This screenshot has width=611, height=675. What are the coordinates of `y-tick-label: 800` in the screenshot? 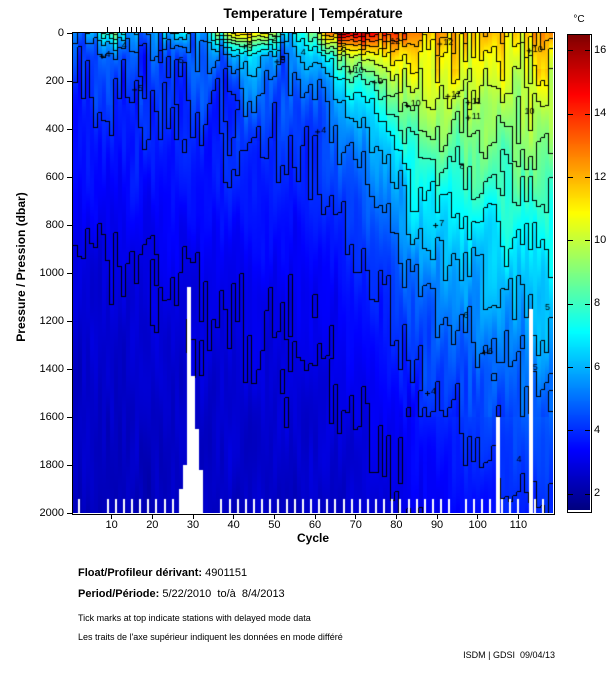 It's located at (54, 225).